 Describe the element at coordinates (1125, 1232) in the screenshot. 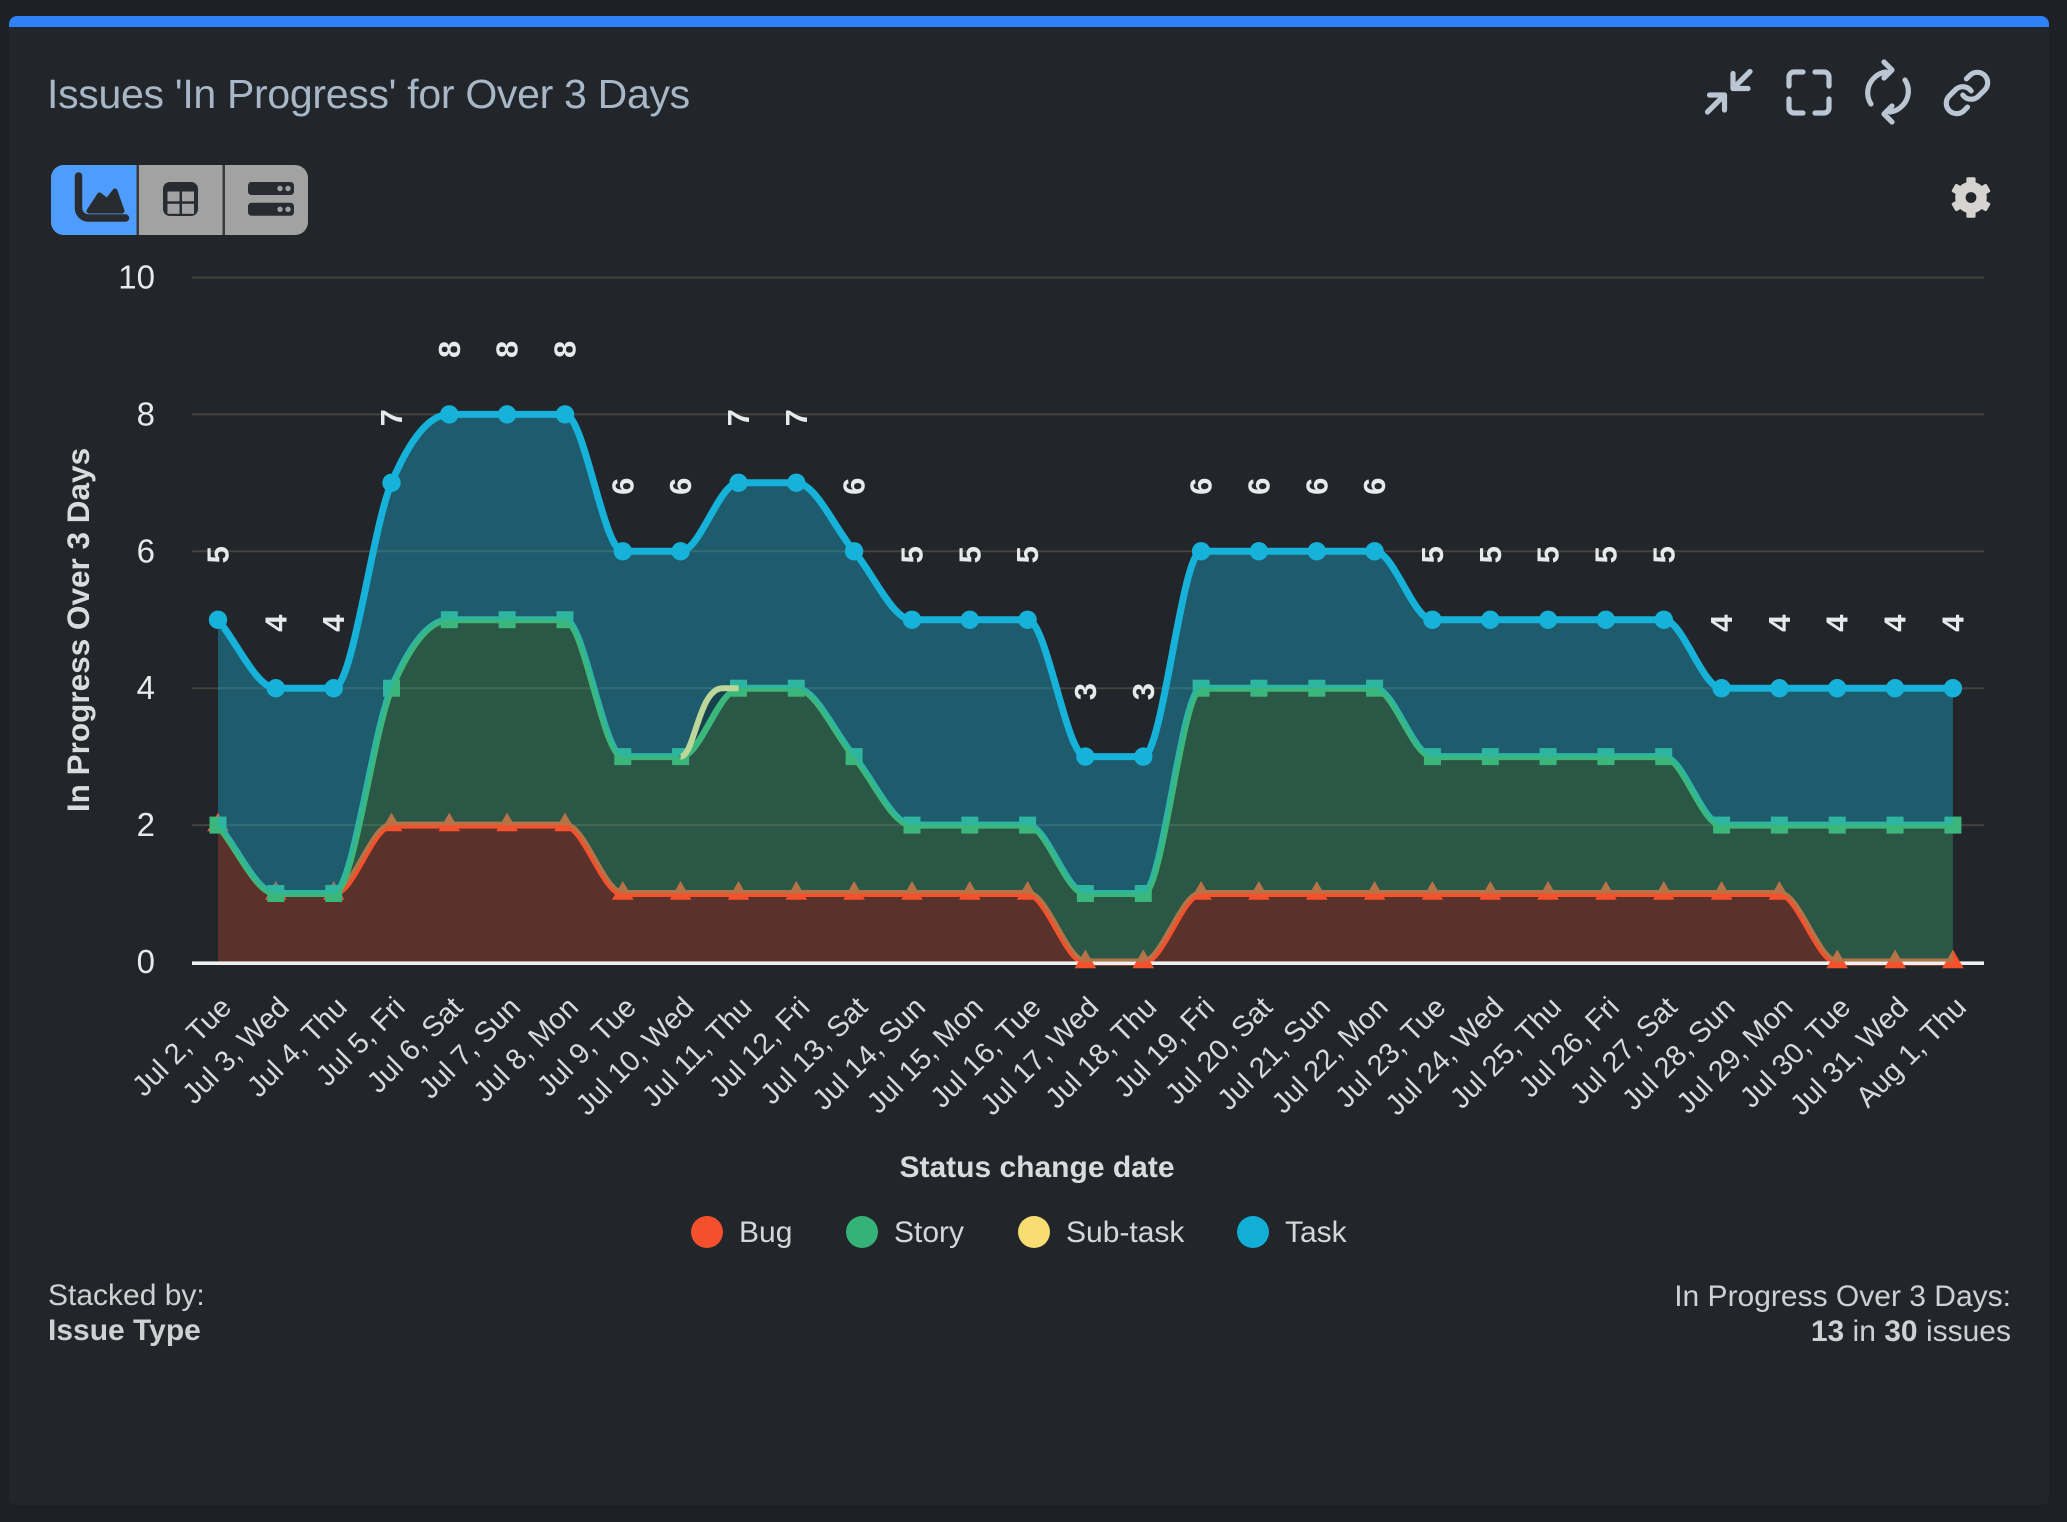

I see `svg-text: Sub-task` at that location.